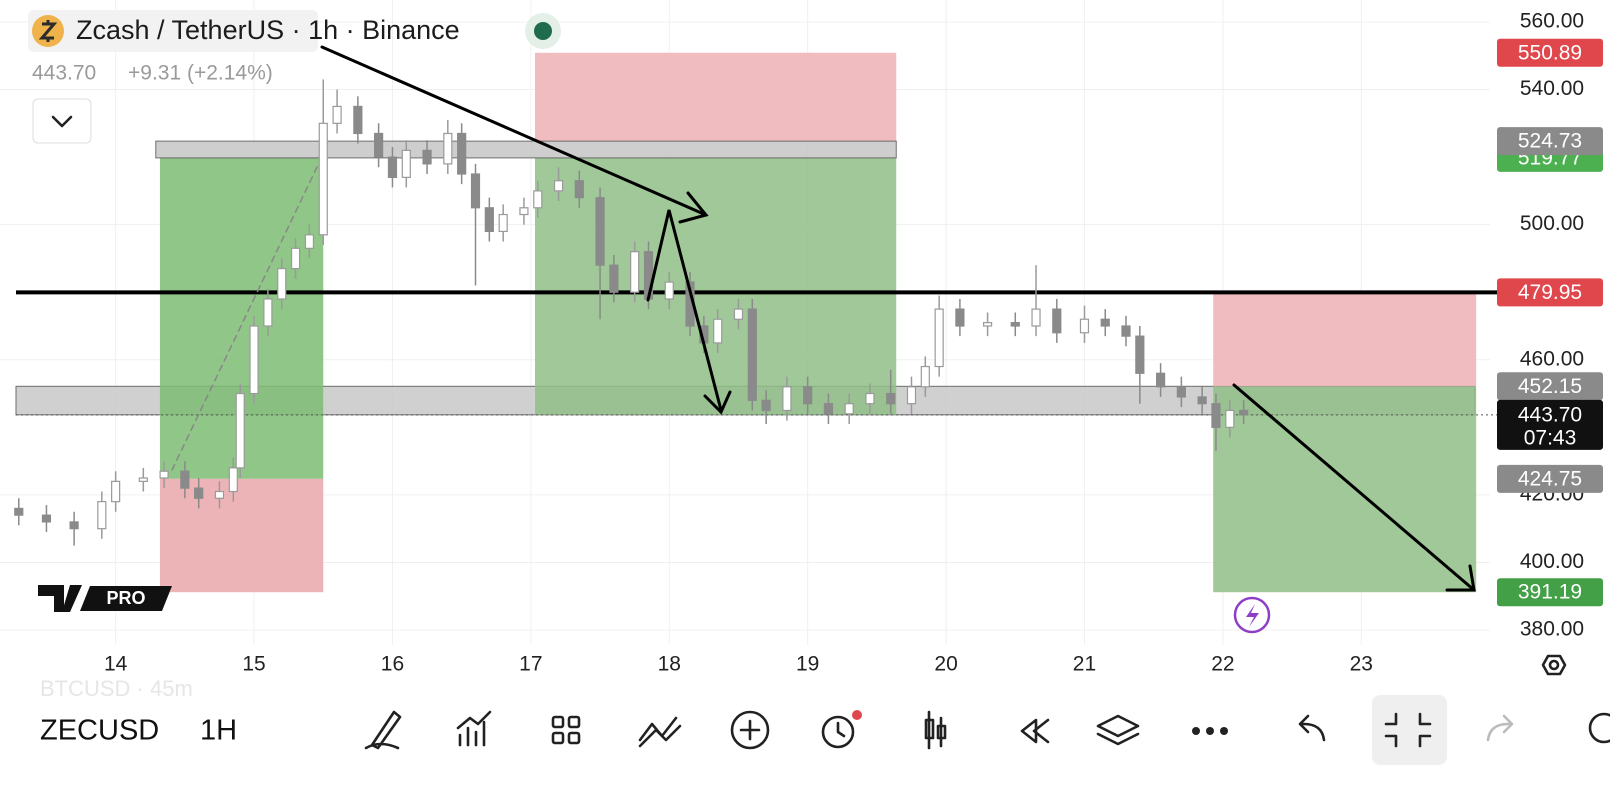  I want to click on settings-dot, so click(1554, 665).